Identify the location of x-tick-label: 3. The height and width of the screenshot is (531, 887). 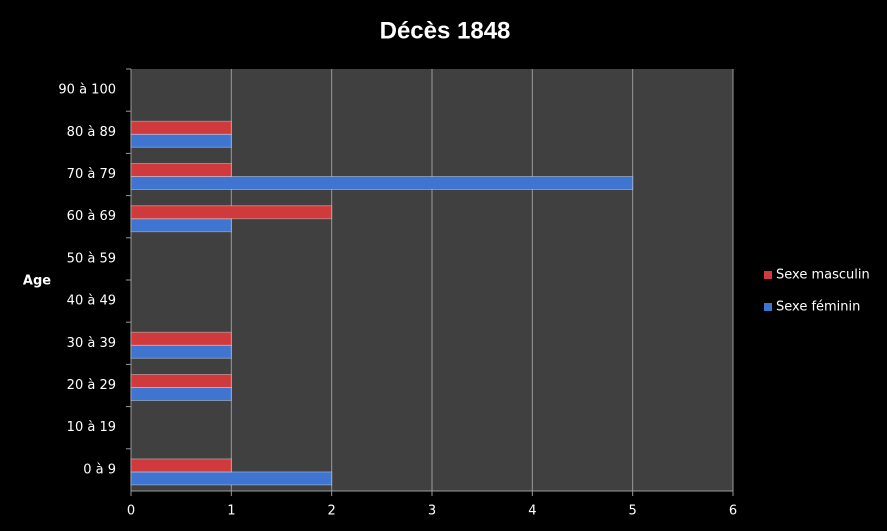
(432, 511).